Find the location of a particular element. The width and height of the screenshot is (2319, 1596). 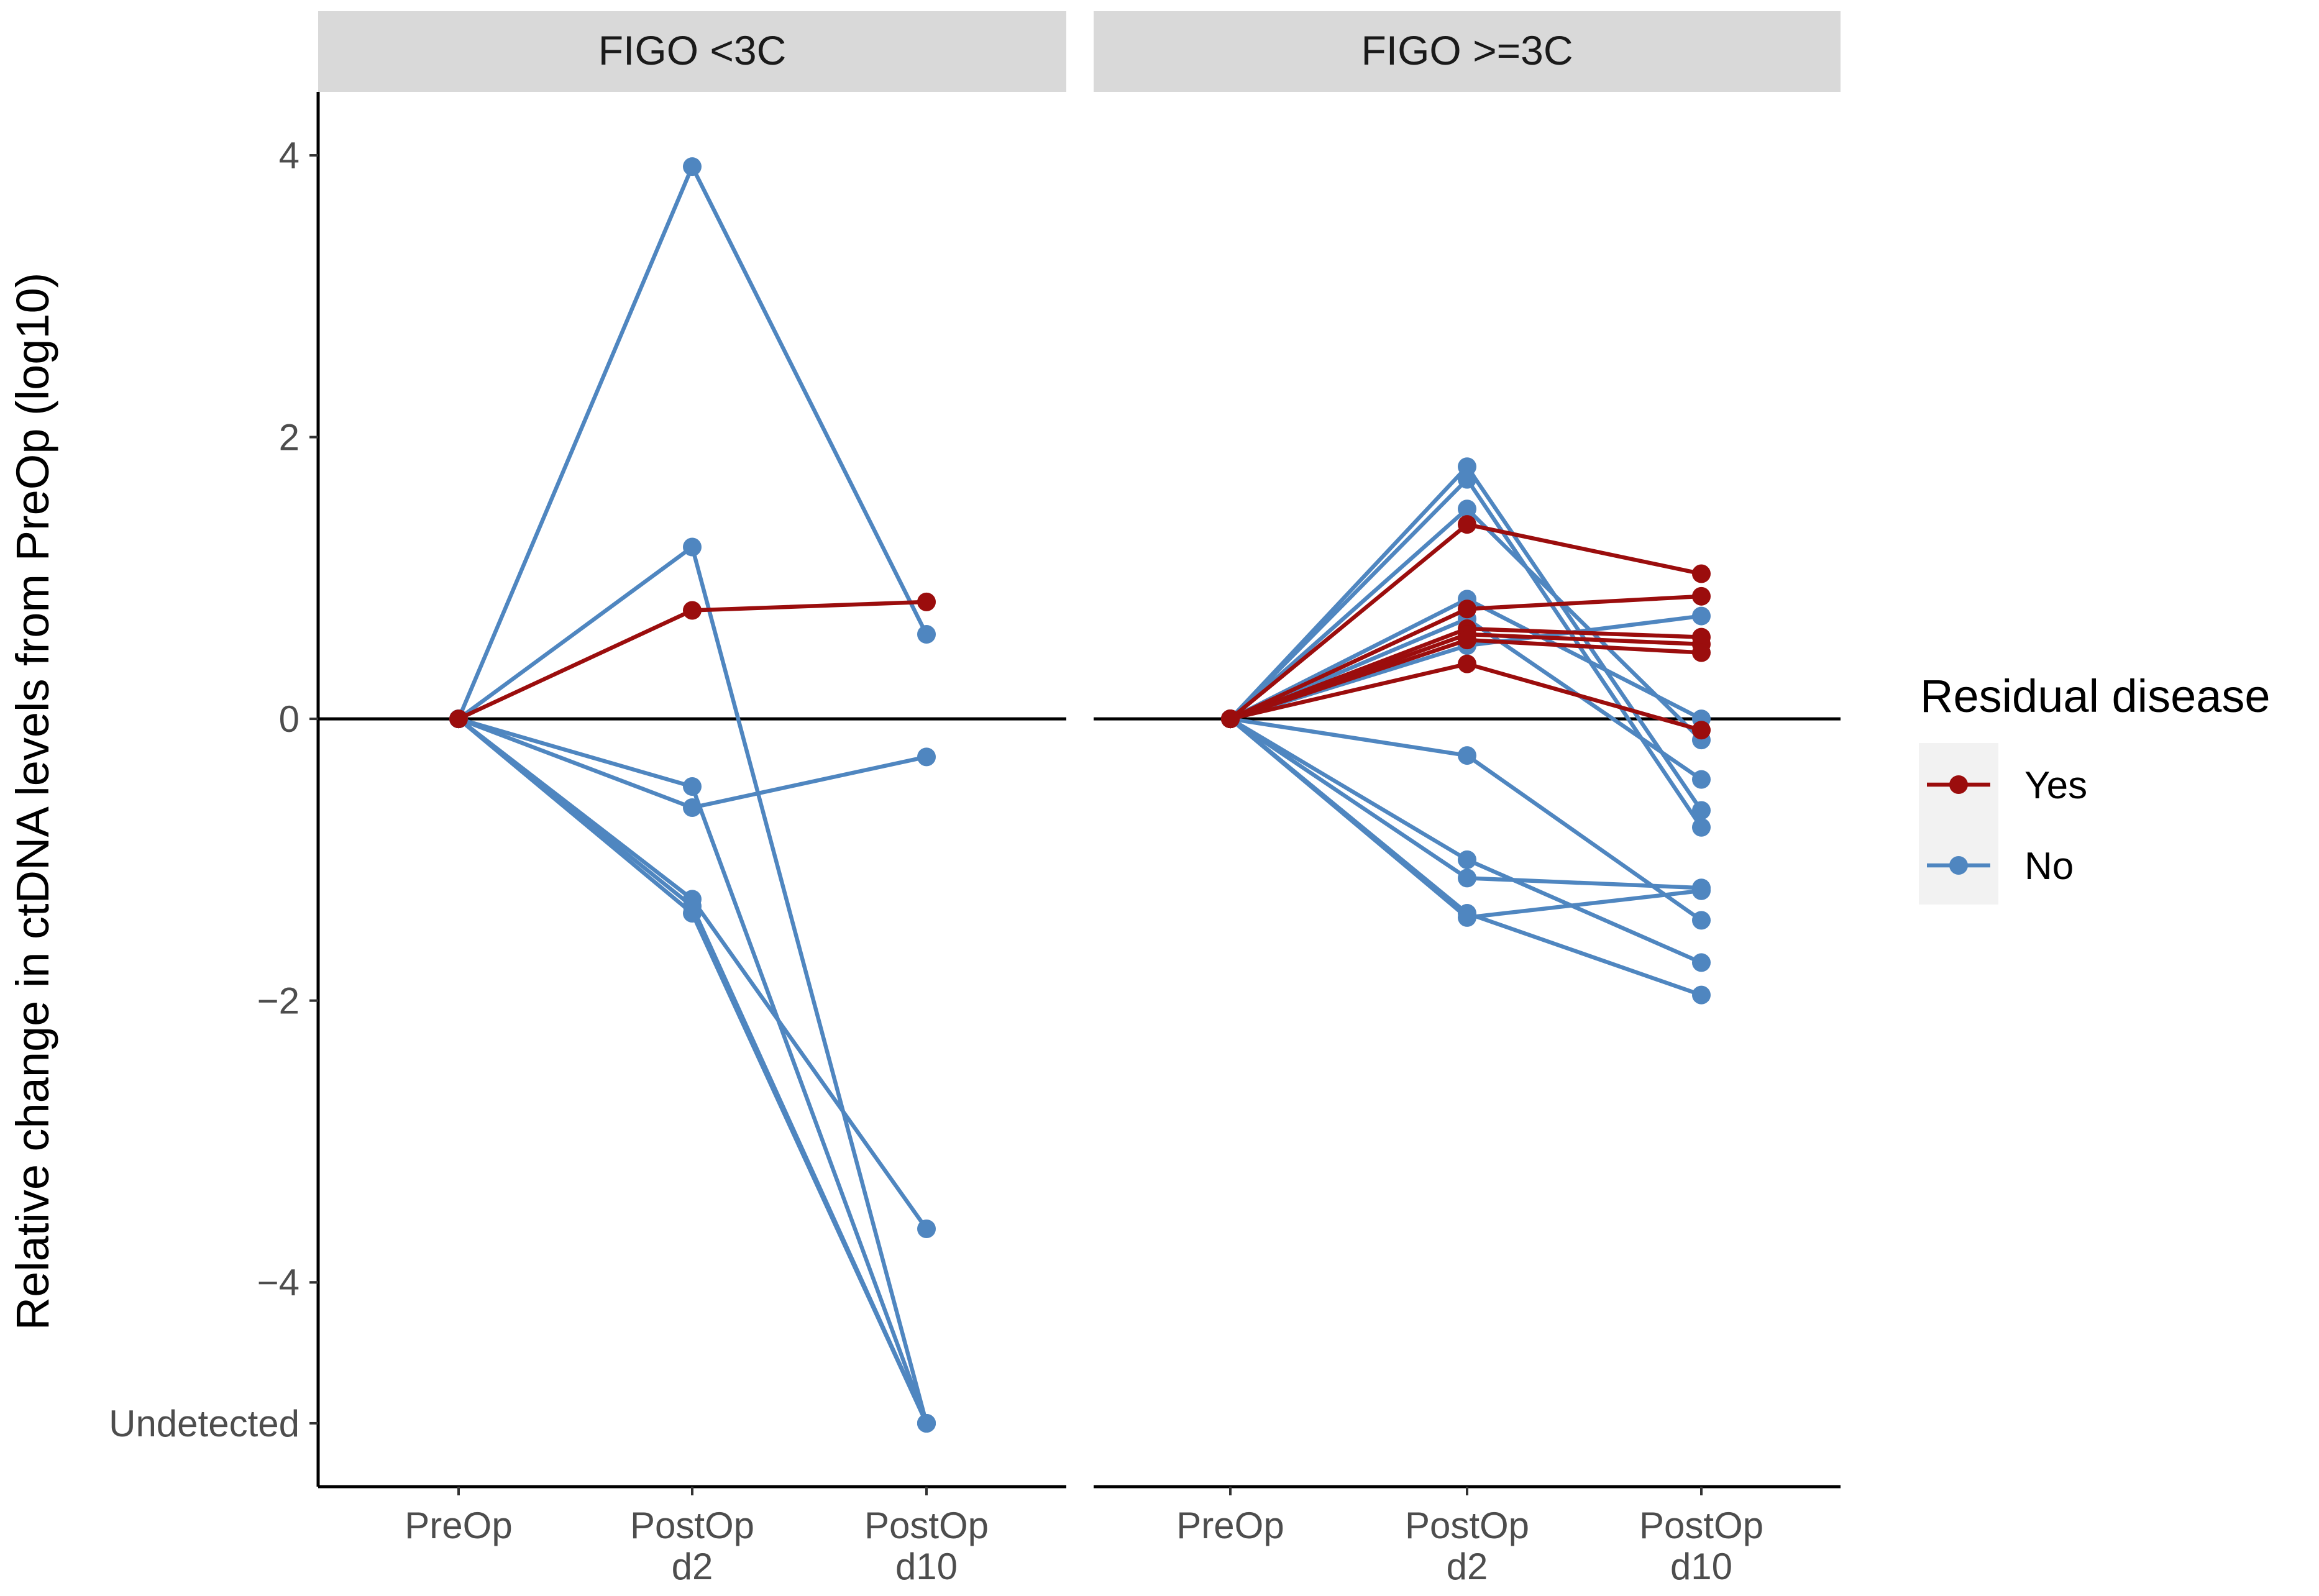

y-tick-label: Undetected is located at coordinates (204, 1423).